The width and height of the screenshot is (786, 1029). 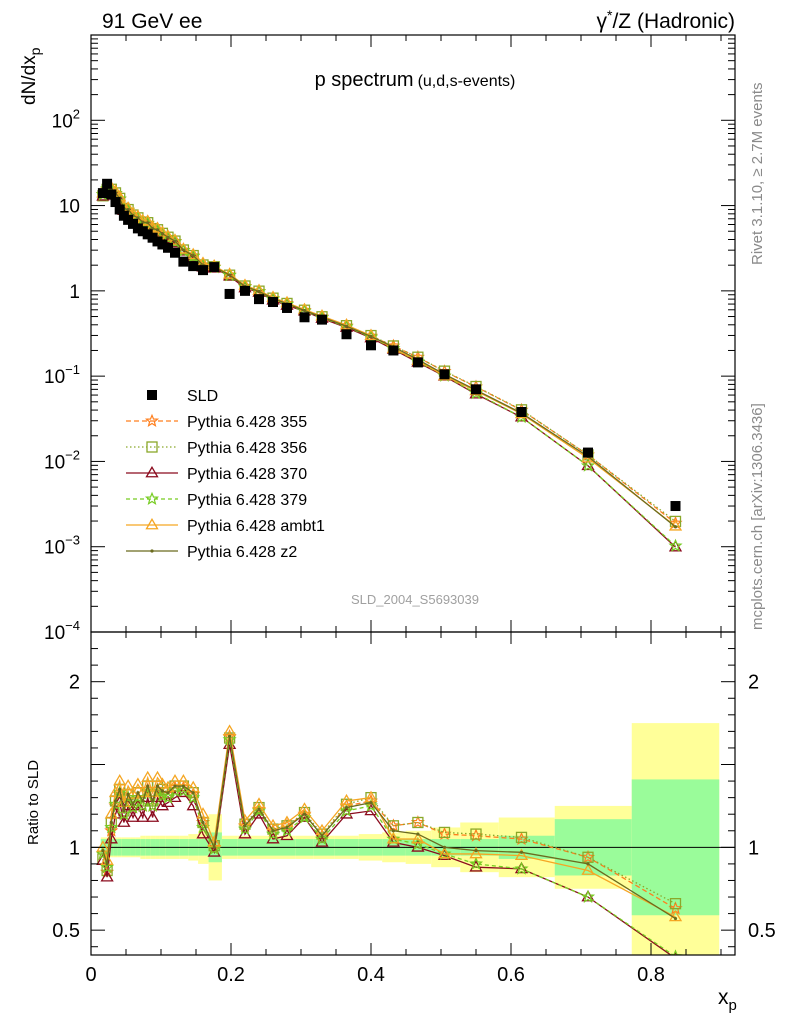 I want to click on y-axis-label-main-sub: p, so click(x=35, y=51).